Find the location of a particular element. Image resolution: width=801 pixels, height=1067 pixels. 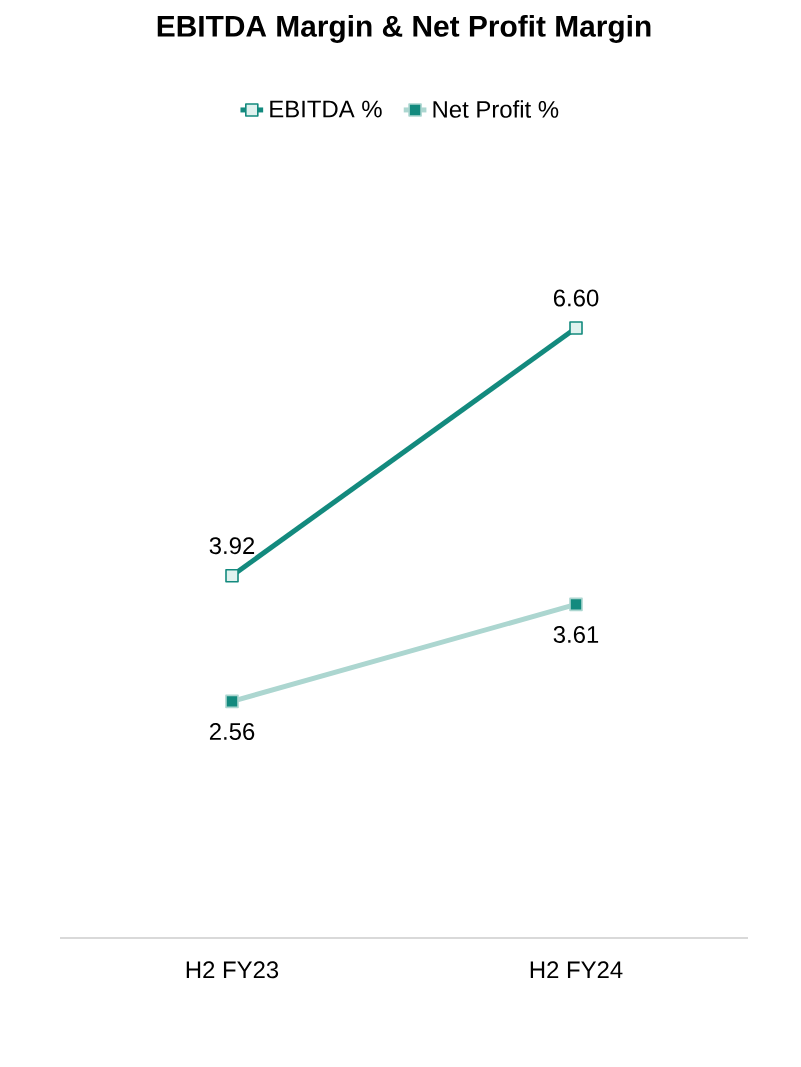

legend-label: EBITDA % is located at coordinates (326, 109).